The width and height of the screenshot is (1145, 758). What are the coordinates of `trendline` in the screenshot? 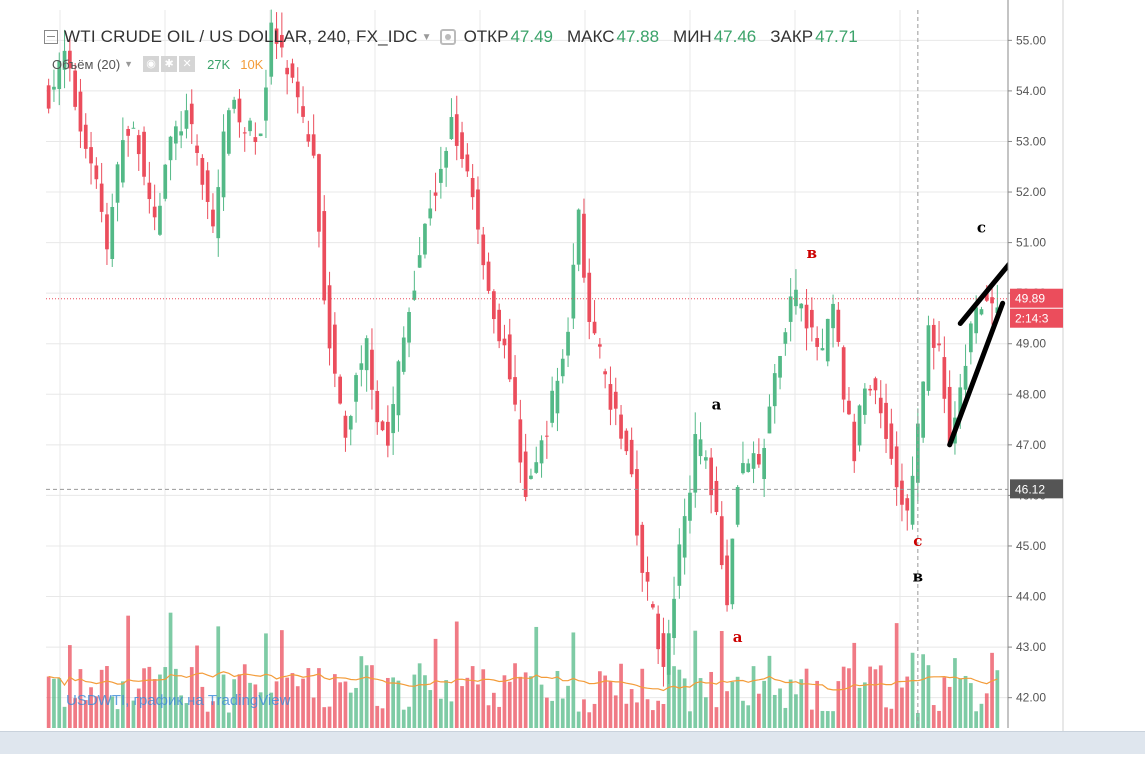 It's located at (976, 374).